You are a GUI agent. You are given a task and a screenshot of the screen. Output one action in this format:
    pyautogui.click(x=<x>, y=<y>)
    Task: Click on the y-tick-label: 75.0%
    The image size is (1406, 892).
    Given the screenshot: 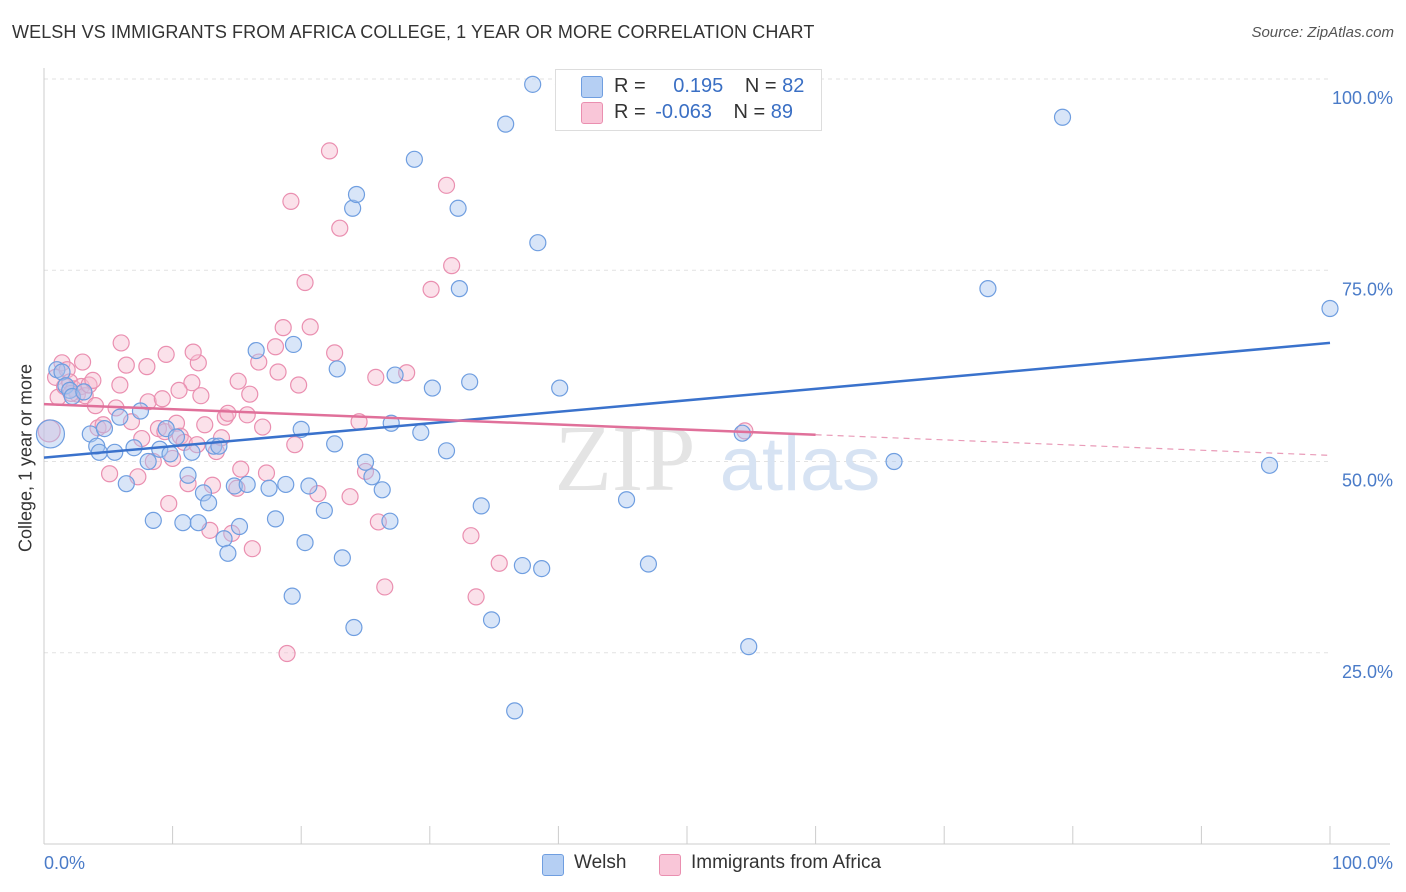 What is the action you would take?
    pyautogui.click(x=1367, y=289)
    